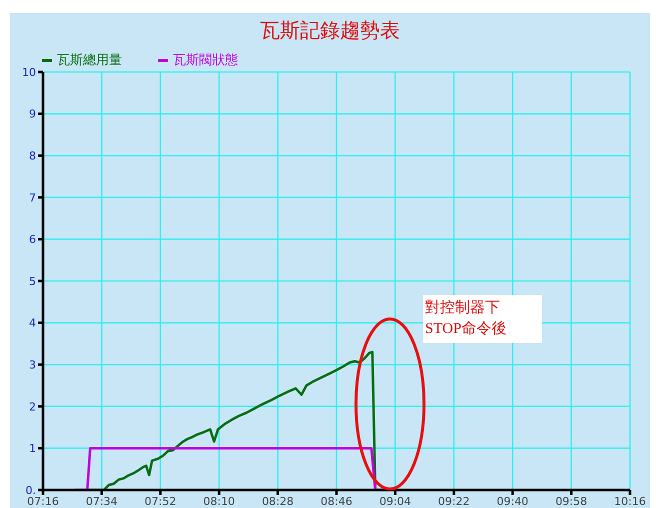 The height and width of the screenshot is (508, 656). Describe the element at coordinates (395, 501) in the screenshot. I see `x-tick-label: 09:04` at that location.